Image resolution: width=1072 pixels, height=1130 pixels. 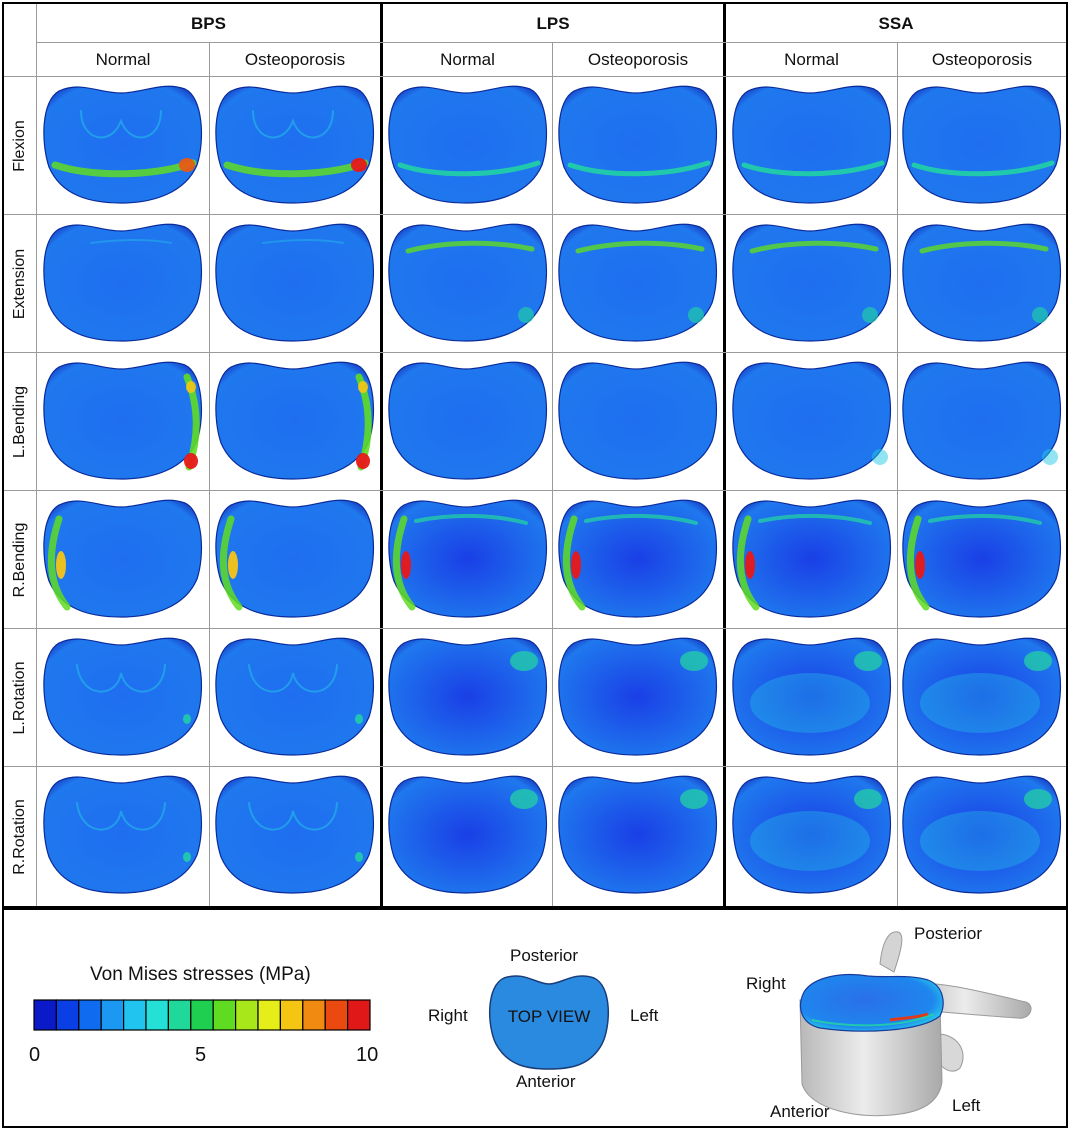 I want to click on row-label: L.Bending, so click(x=19, y=421).